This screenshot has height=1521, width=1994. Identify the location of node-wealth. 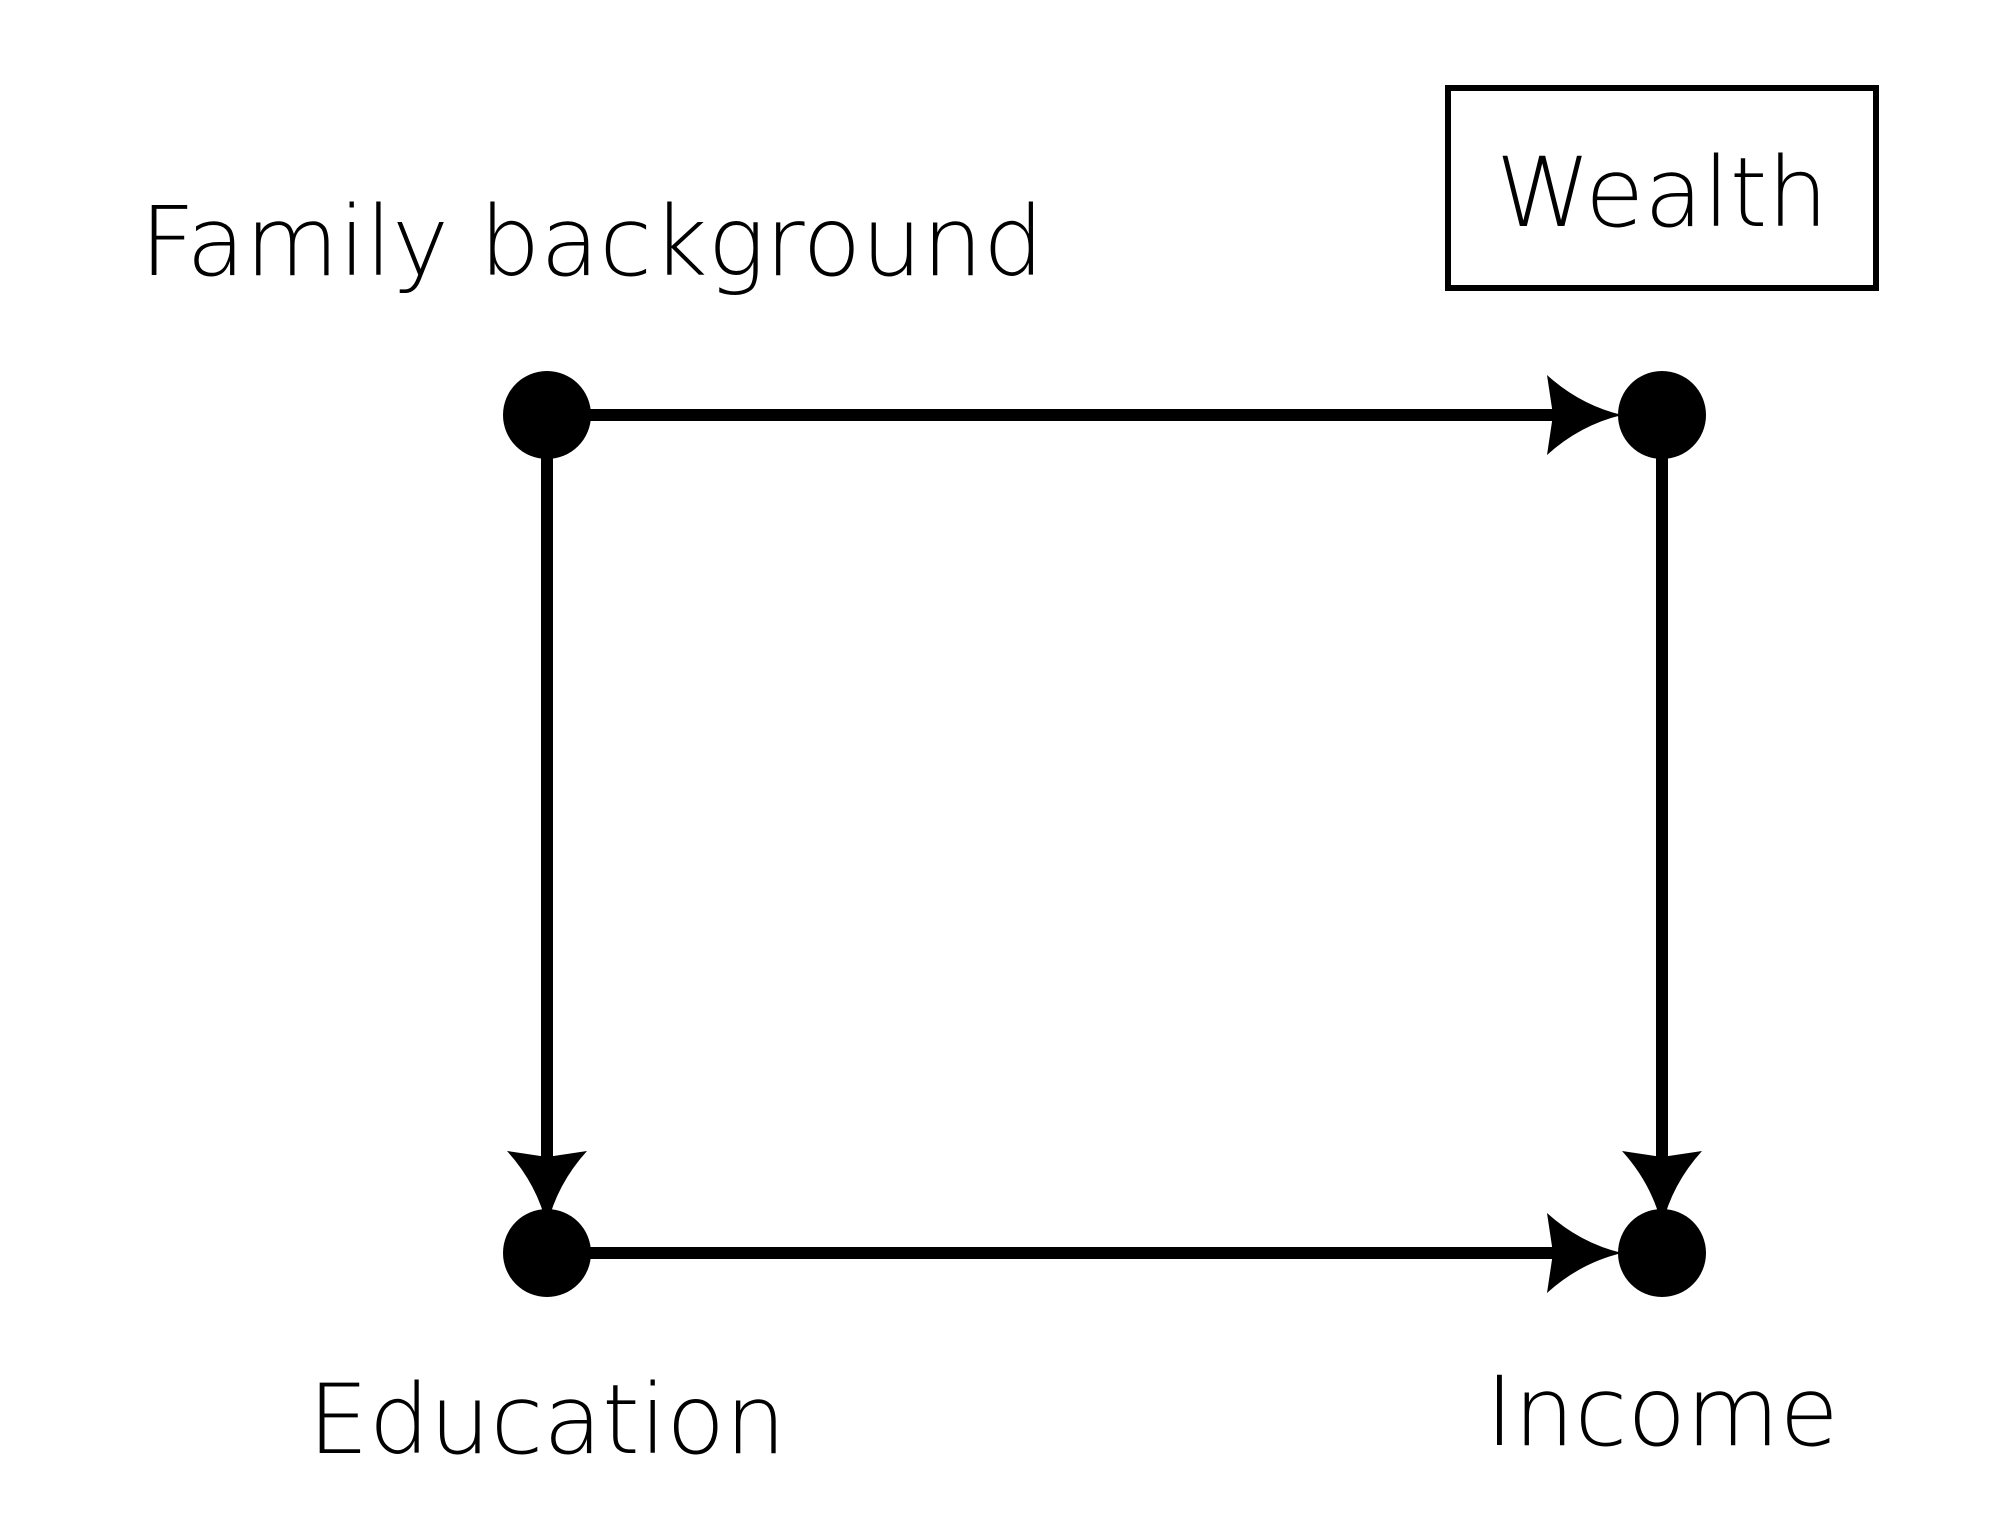
(1662, 415).